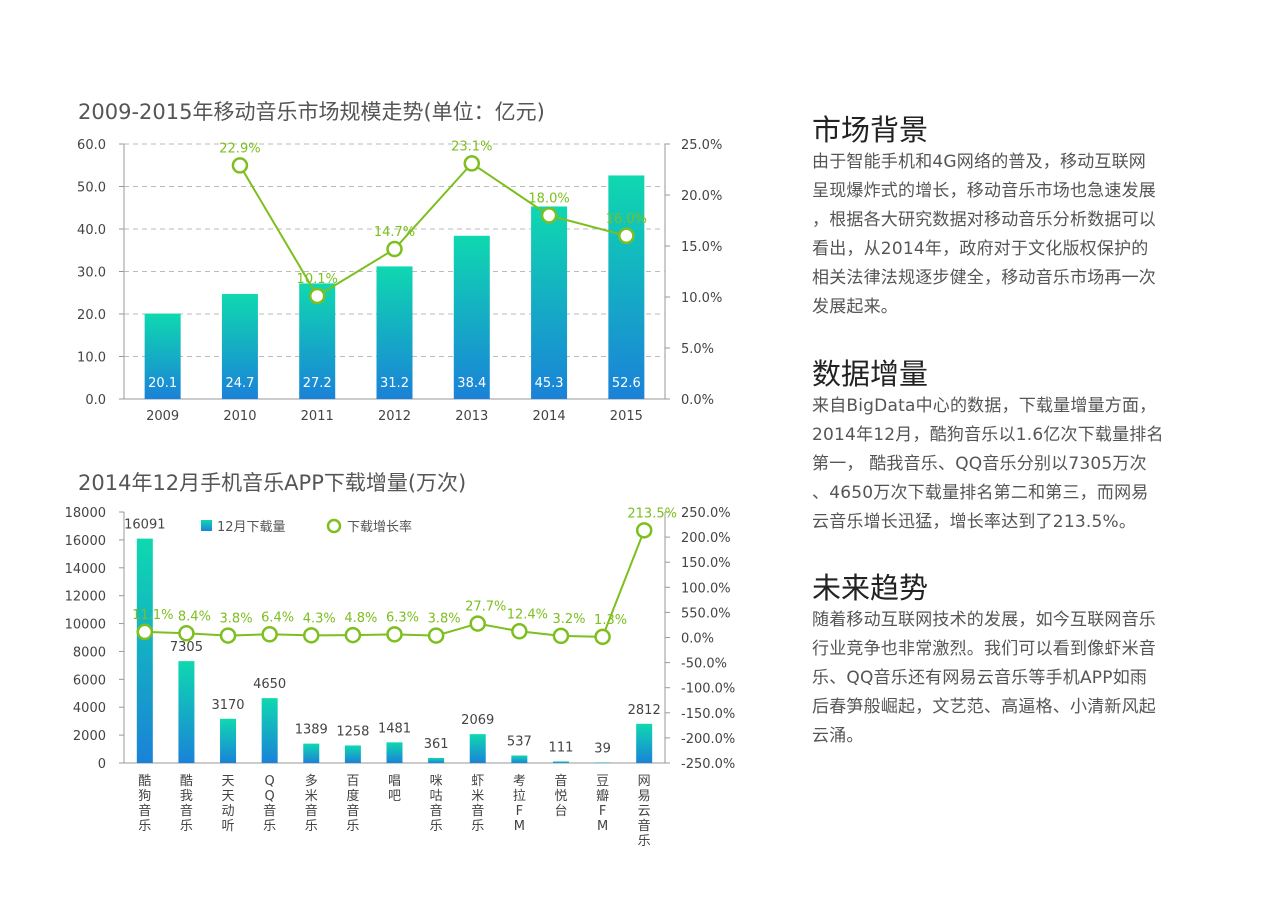  Describe the element at coordinates (91, 315) in the screenshot. I see `left-tick-label: 20.0` at that location.